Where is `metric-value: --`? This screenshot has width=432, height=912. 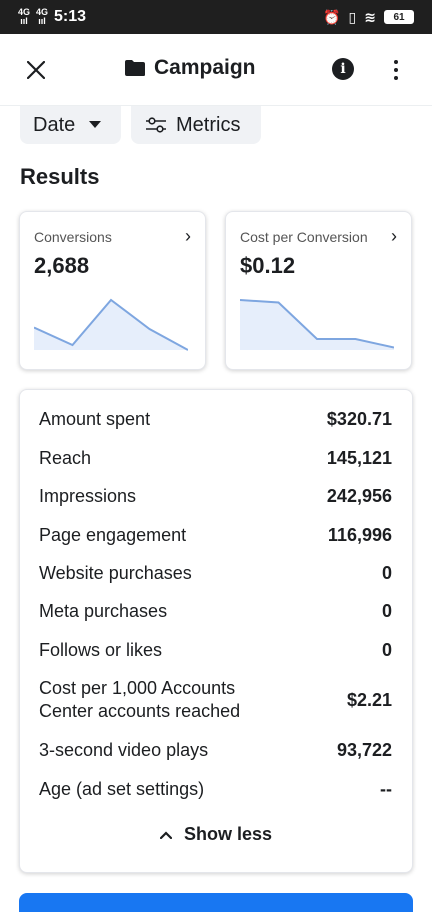 metric-value: -- is located at coordinates (386, 789).